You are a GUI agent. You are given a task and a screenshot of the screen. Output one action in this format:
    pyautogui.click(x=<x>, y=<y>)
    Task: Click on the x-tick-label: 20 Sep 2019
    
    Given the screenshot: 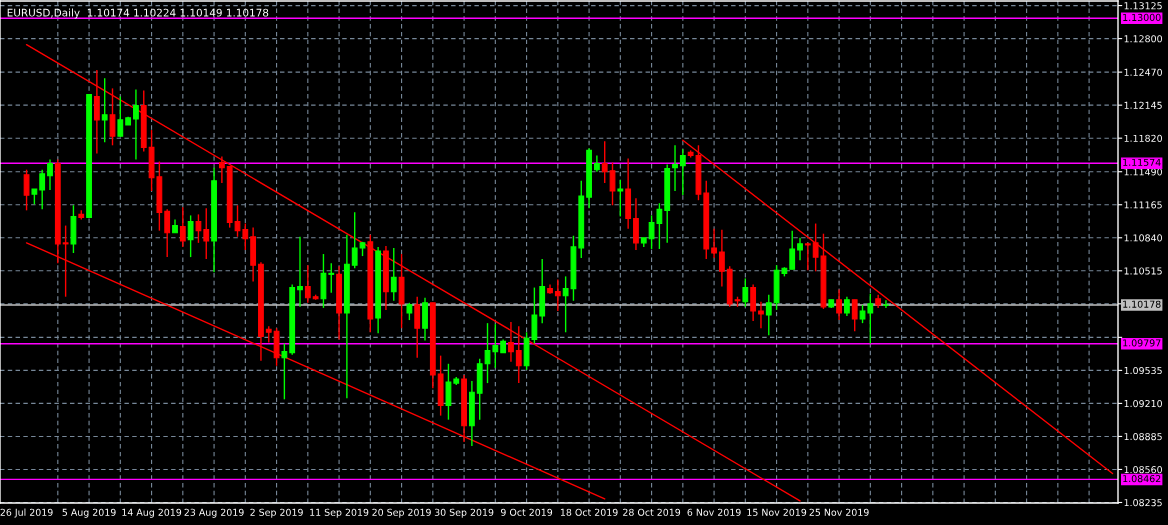 What is the action you would take?
    pyautogui.click(x=401, y=513)
    